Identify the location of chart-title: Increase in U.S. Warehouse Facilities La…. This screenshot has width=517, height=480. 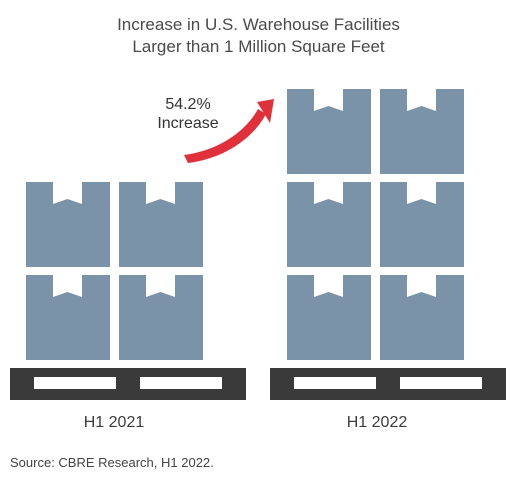
(258, 36).